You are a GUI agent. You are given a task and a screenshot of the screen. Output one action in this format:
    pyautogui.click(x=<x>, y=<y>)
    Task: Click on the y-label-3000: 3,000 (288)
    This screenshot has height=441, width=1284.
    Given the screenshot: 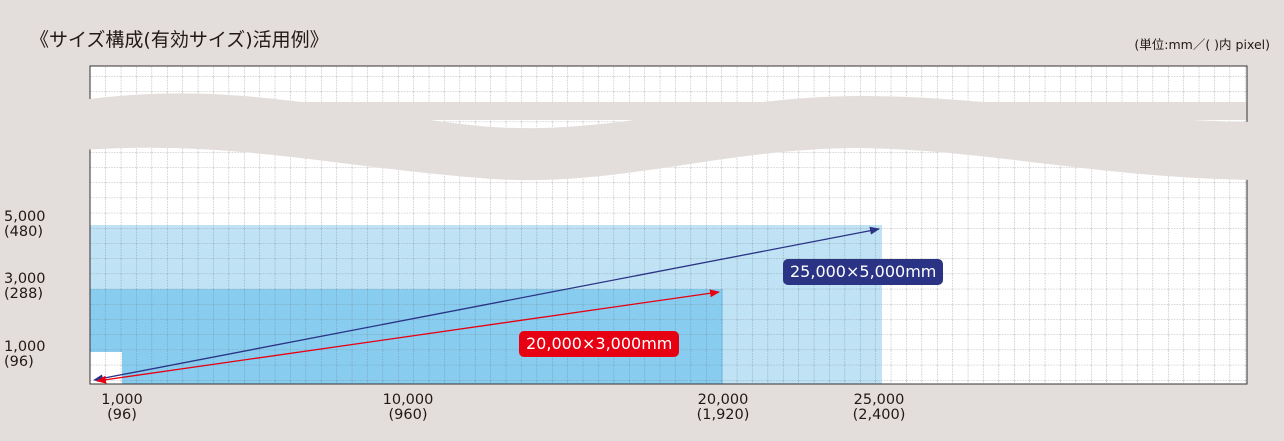 What is the action you would take?
    pyautogui.click(x=25, y=286)
    